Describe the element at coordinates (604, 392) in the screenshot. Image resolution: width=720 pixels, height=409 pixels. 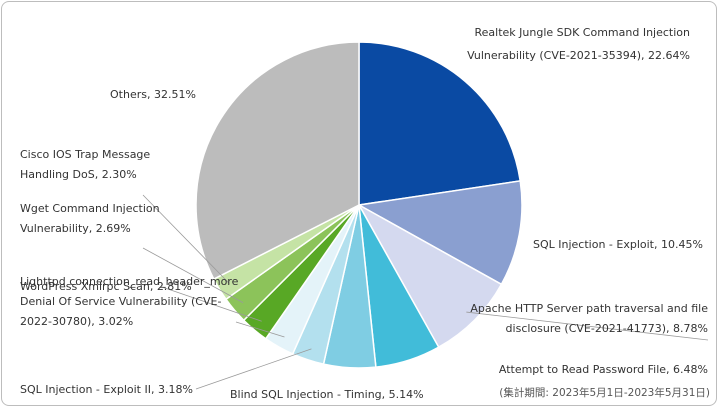
I see `period-note: (集計期間: 2023年5月1日-2023年5月31日)` at that location.